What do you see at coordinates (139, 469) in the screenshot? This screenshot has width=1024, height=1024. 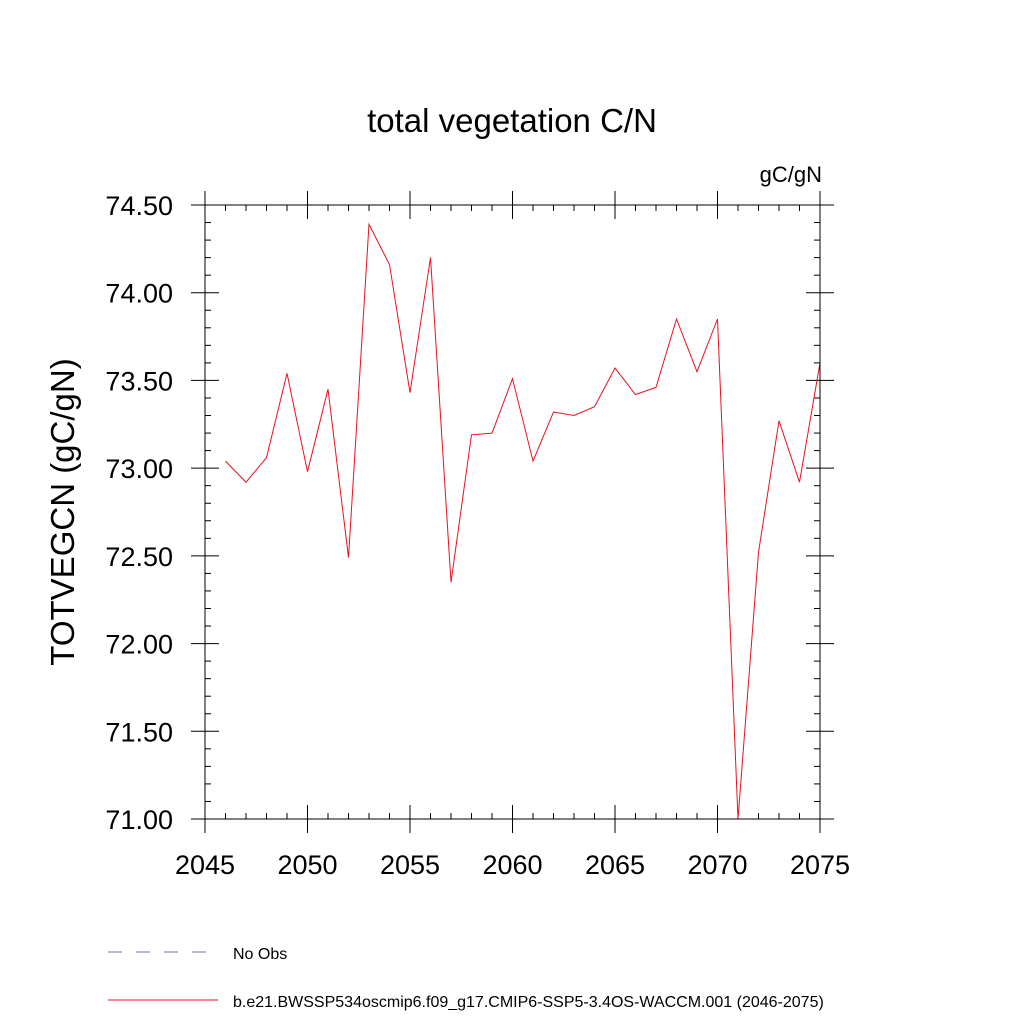 I see `y-tick-label: 73.00` at bounding box center [139, 469].